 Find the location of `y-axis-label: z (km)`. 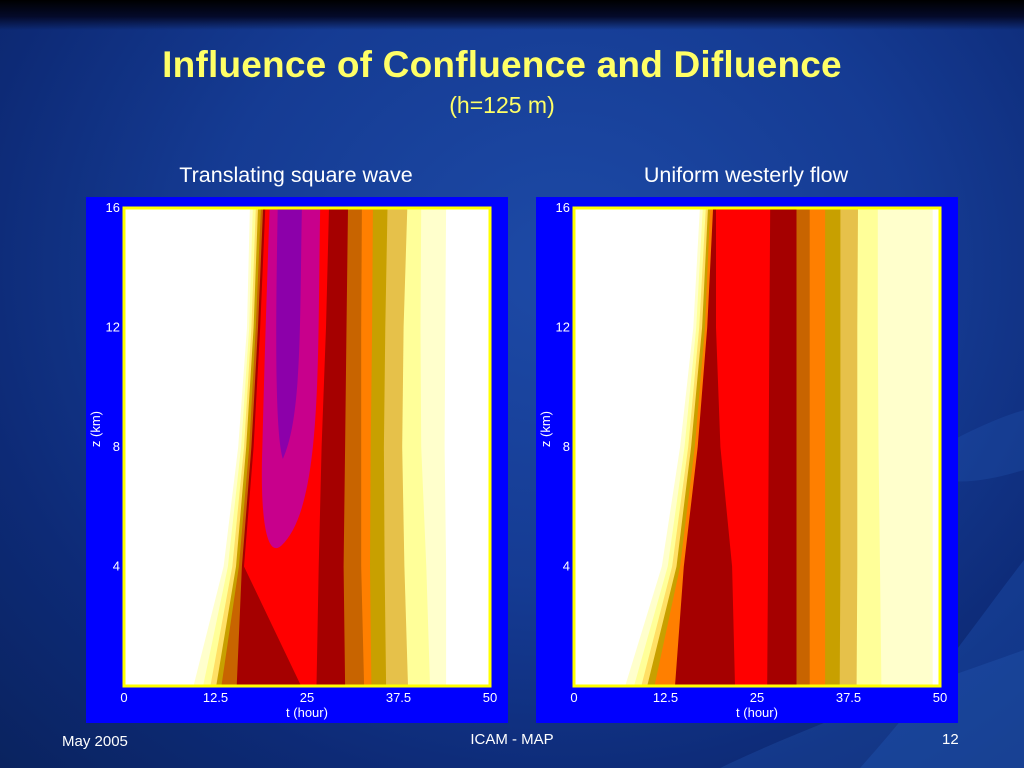

y-axis-label: z (km) is located at coordinates (95, 429).